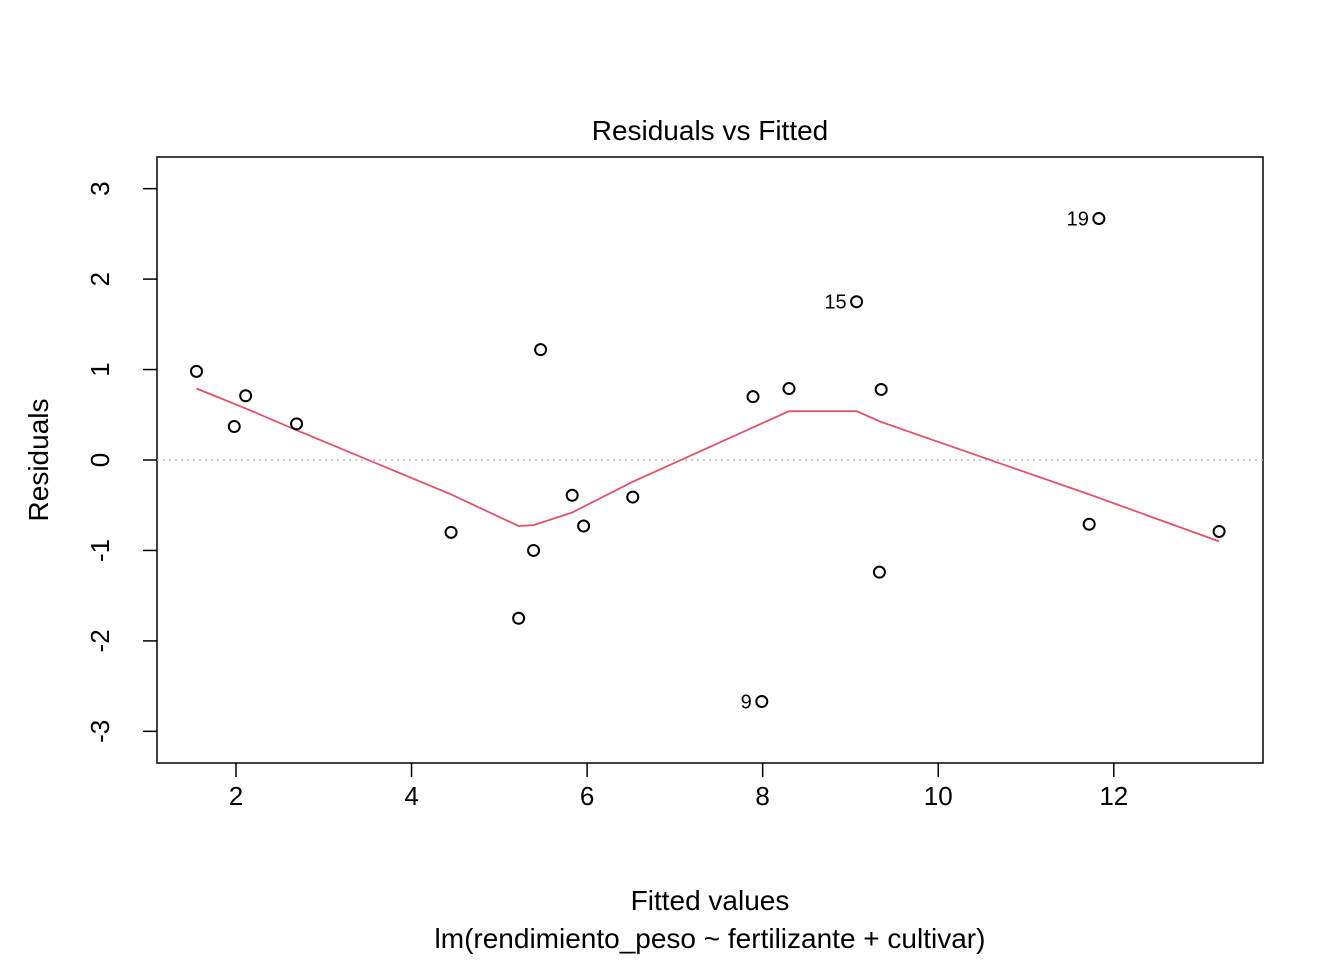 Image resolution: width=1344 pixels, height=960 pixels. Describe the element at coordinates (236, 796) in the screenshot. I see `x-tick-label: 2` at that location.